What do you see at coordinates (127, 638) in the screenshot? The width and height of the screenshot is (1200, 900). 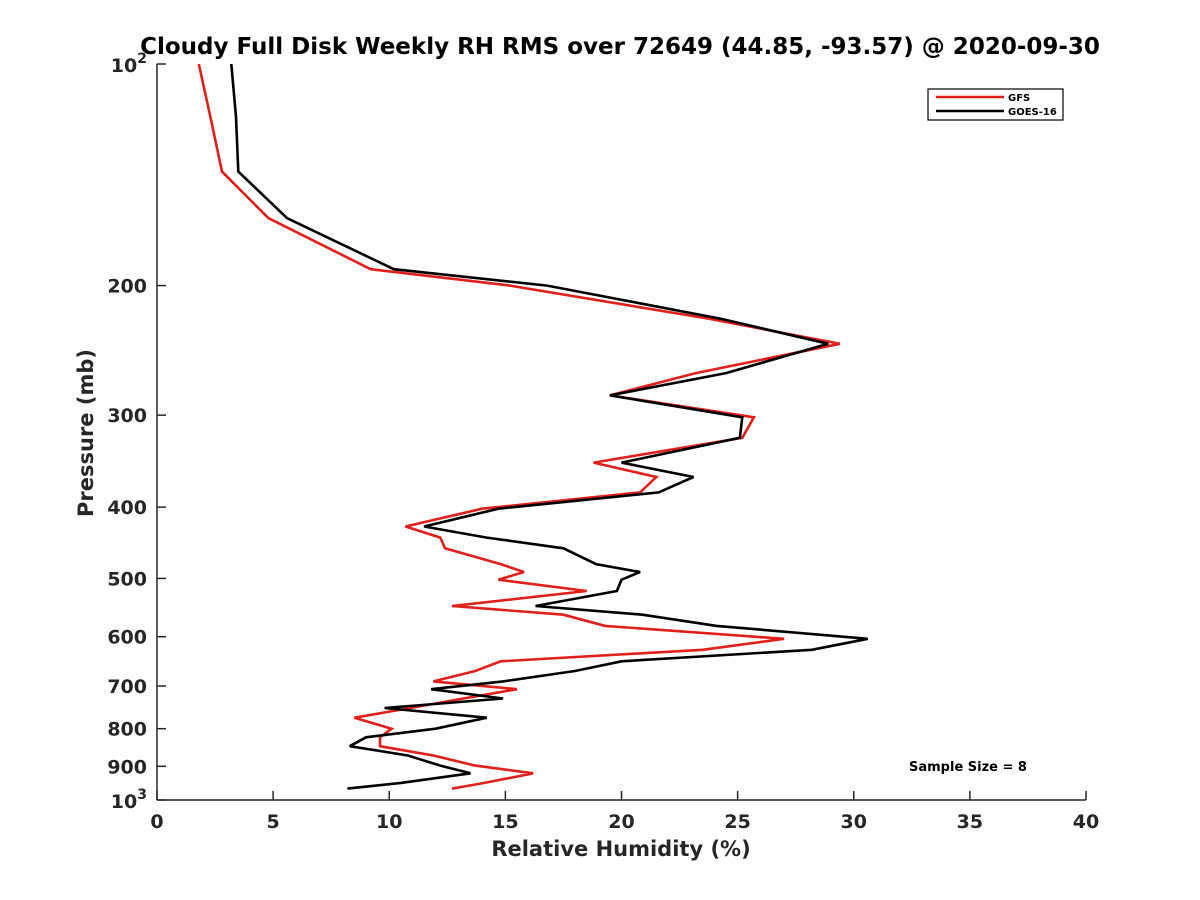 I see `y-tick-label: 600` at bounding box center [127, 638].